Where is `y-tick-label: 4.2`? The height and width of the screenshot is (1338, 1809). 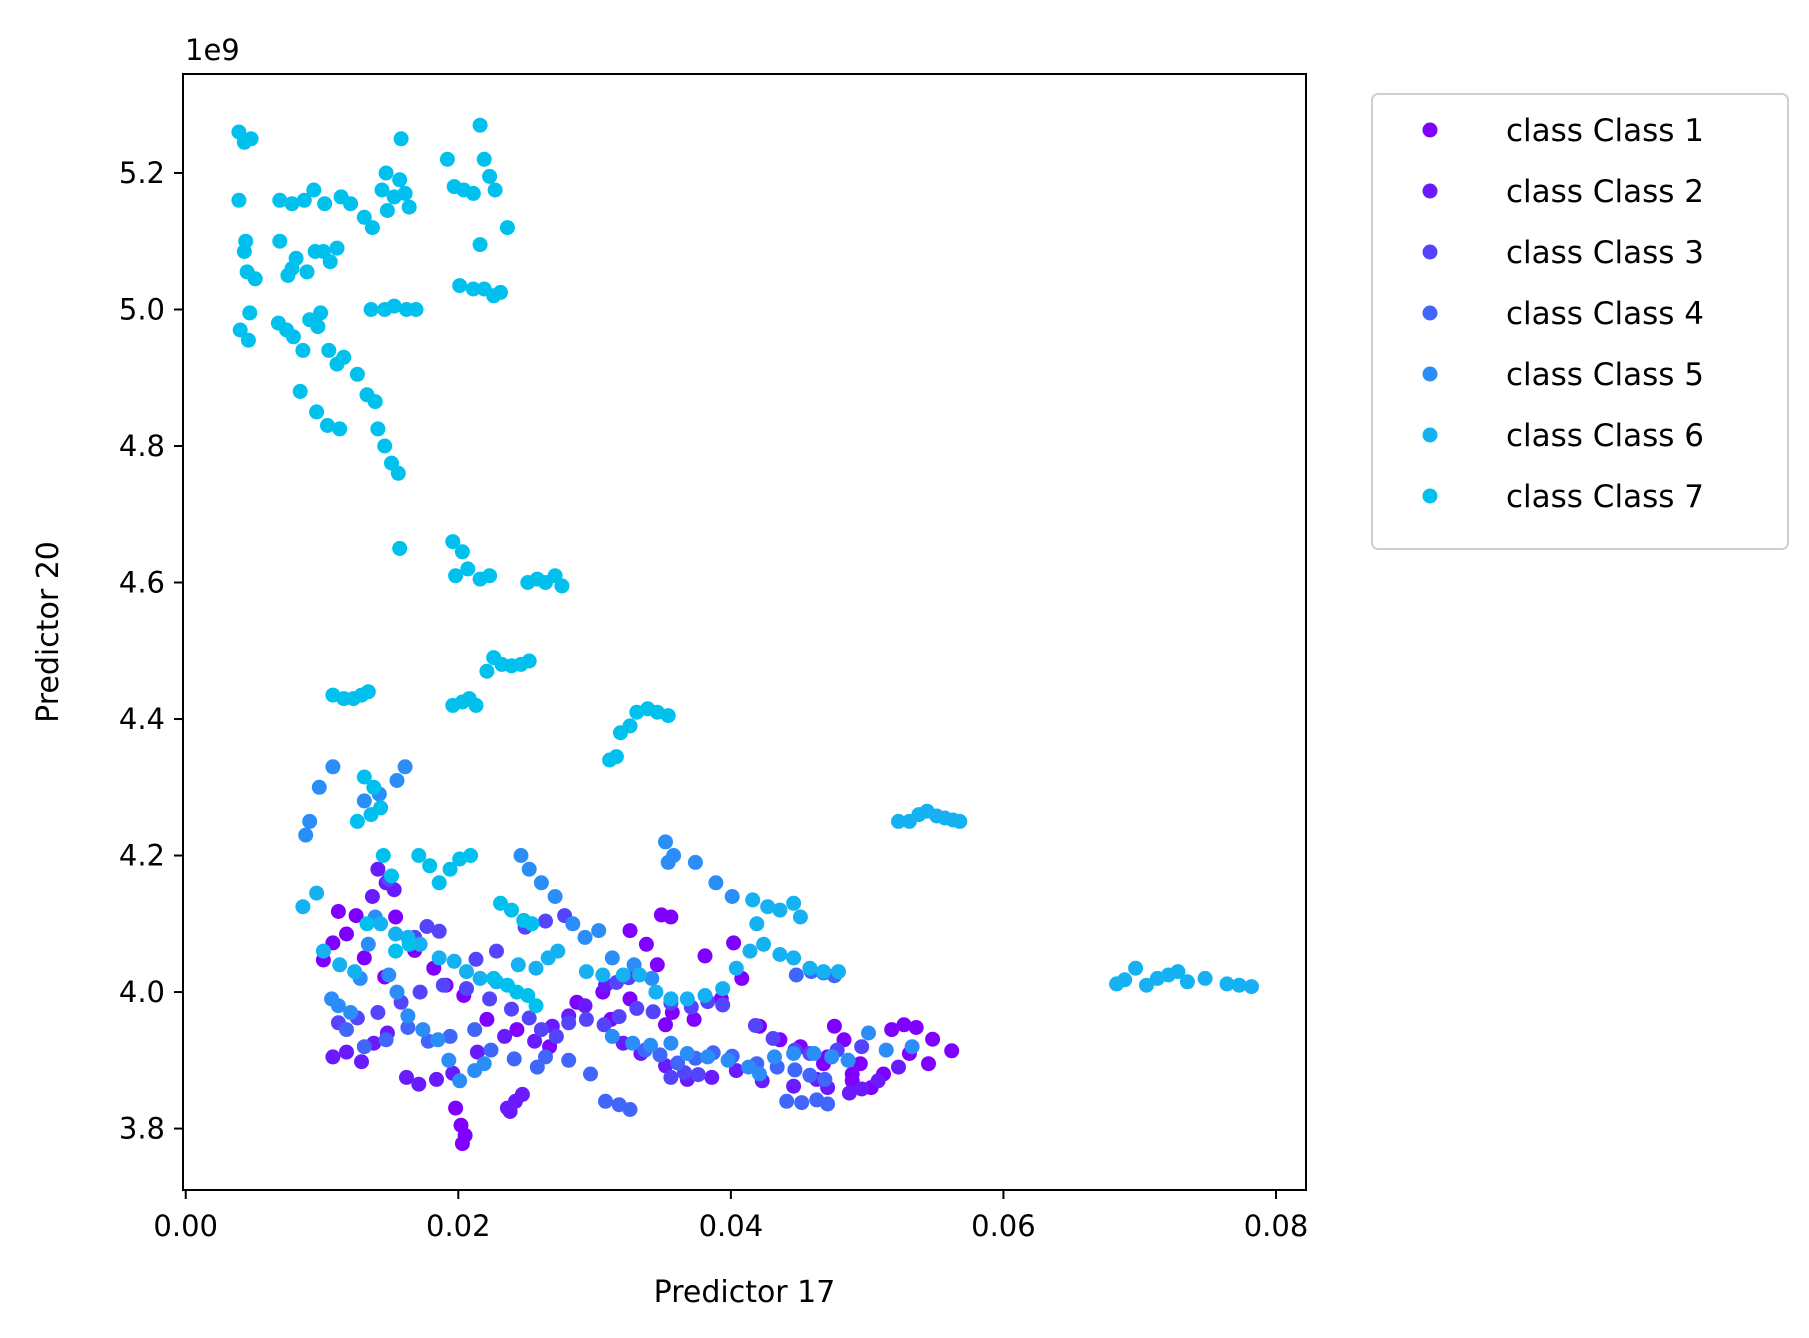 y-tick-label: 4.2 is located at coordinates (142, 856).